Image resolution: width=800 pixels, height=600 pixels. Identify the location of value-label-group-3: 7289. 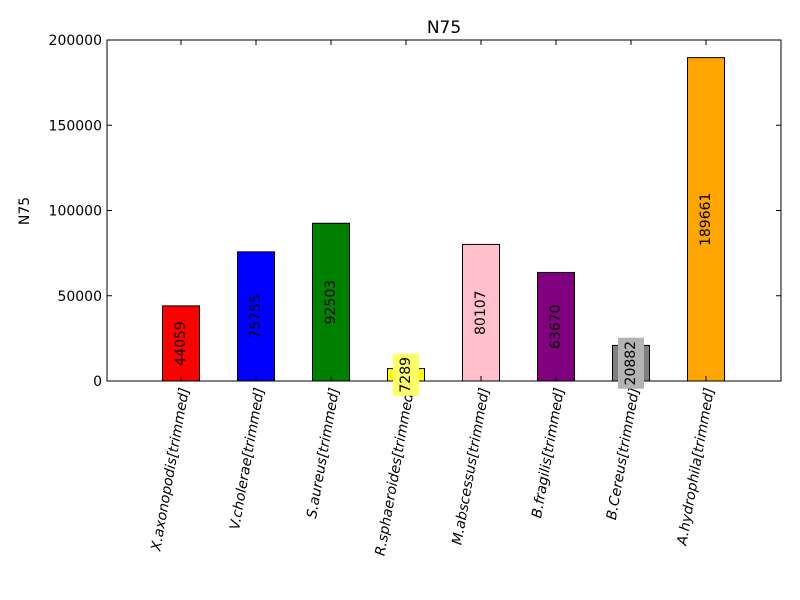
(406, 374).